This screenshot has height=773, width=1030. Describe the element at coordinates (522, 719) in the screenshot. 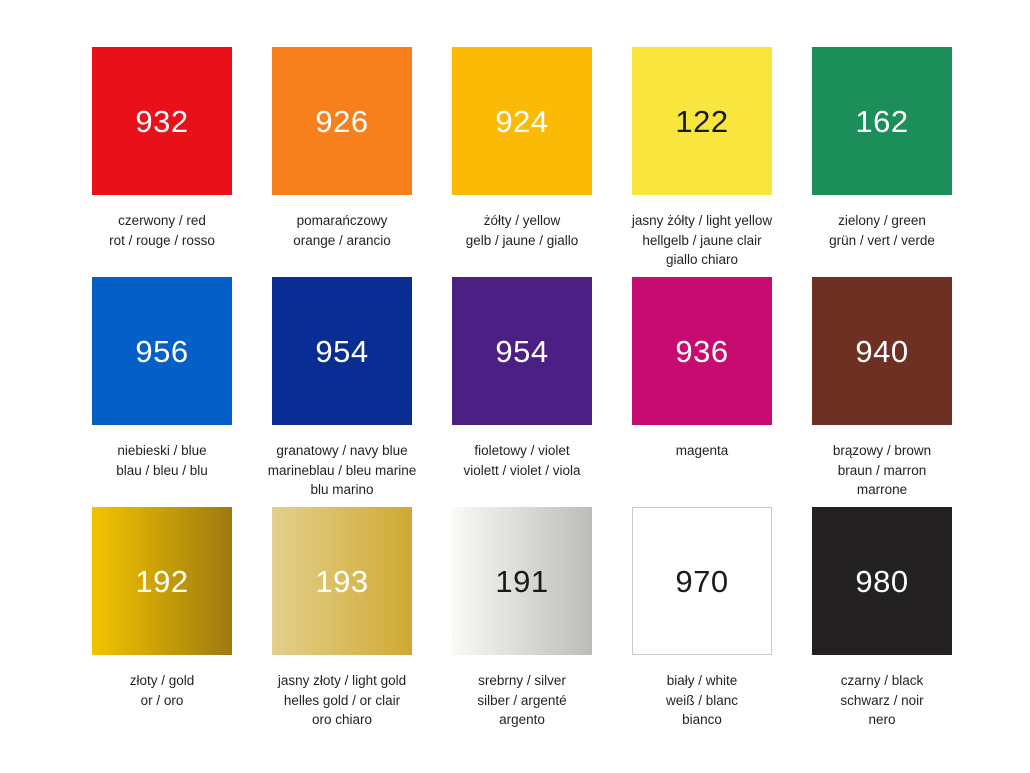

I see `caption-line: argento` at that location.